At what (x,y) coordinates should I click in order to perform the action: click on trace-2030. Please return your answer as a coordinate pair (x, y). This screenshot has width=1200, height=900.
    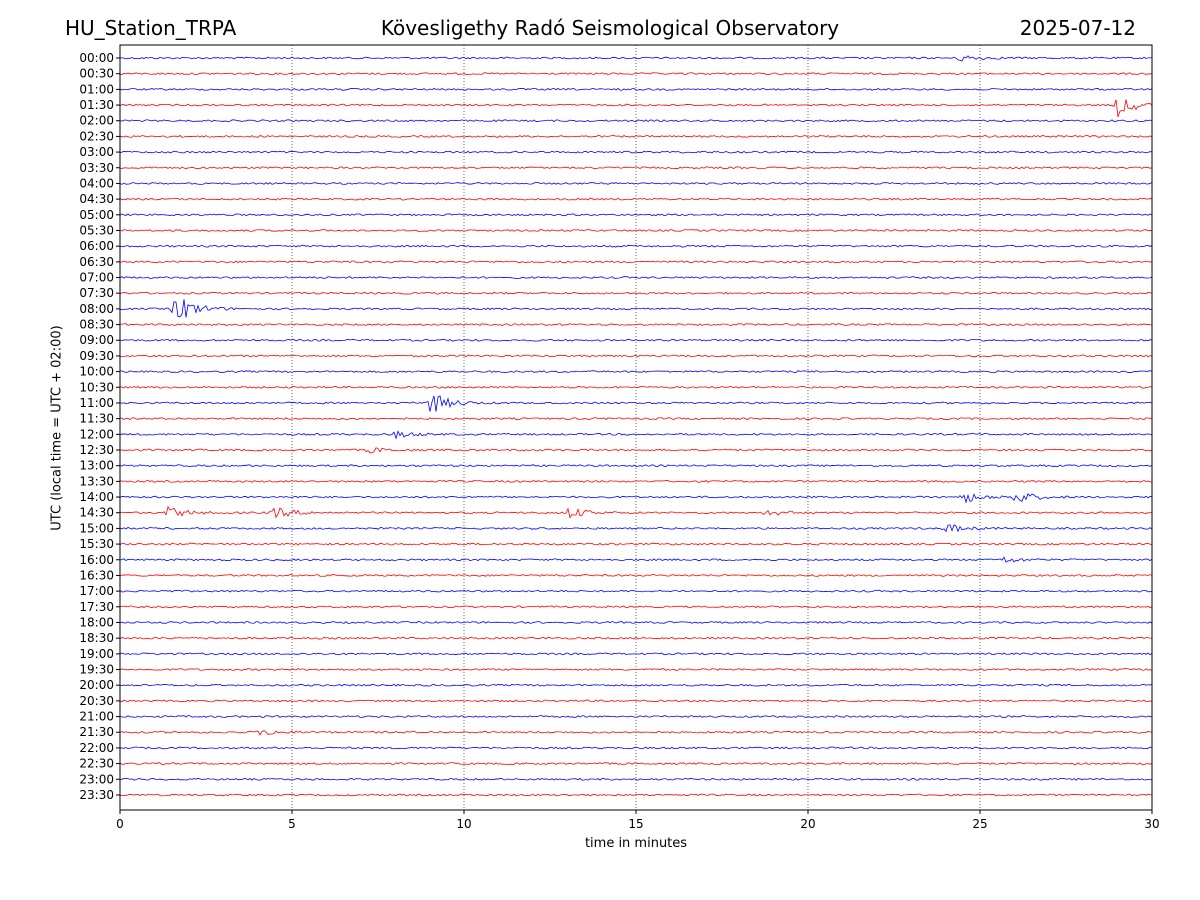
    Looking at the image, I should click on (636, 701).